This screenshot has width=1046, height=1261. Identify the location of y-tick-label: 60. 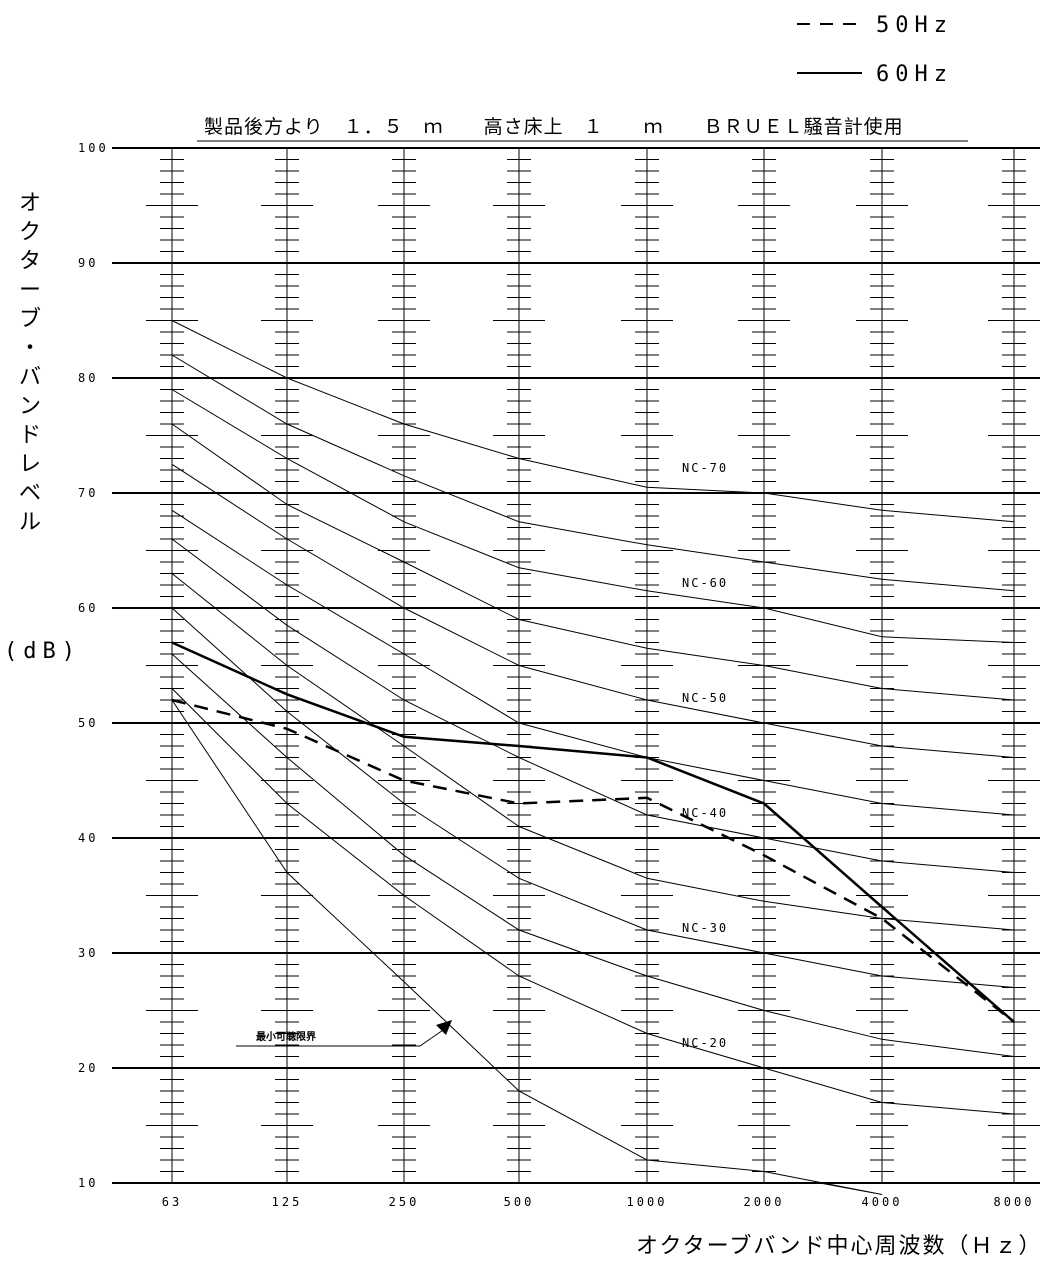
(88, 608).